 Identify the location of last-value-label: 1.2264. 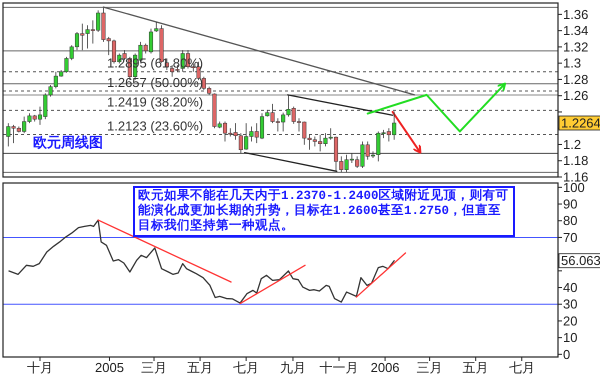
(579, 123).